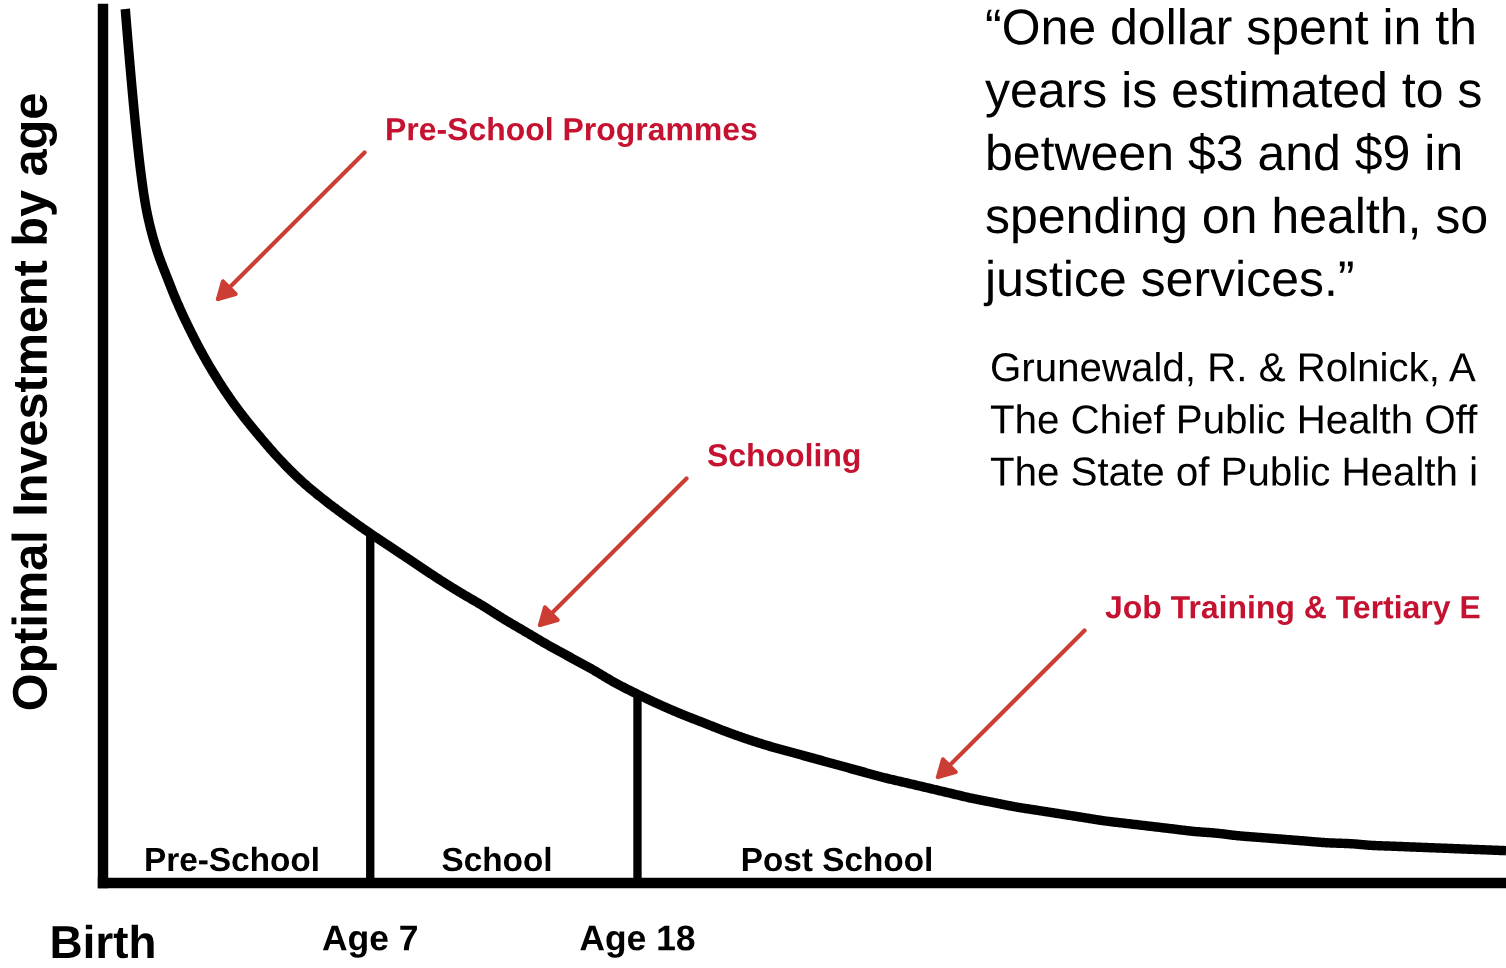 The image size is (1506, 968). Describe the element at coordinates (232, 859) in the screenshot. I see `annotation: Pre-School` at that location.